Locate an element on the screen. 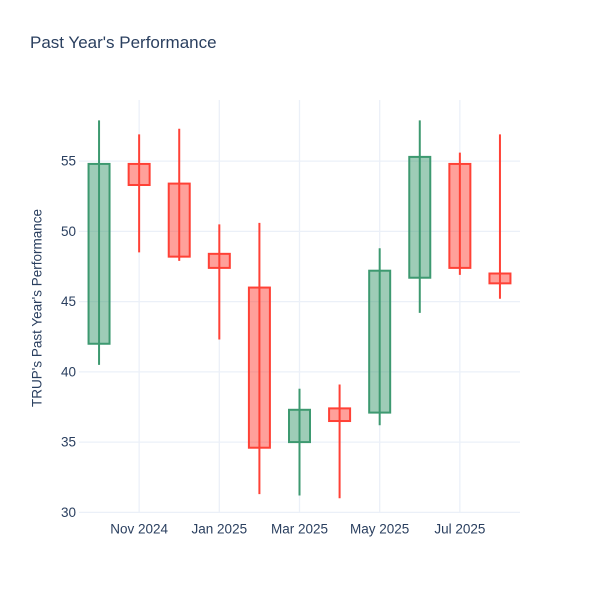  candle-oct-2024 is located at coordinates (99, 253).